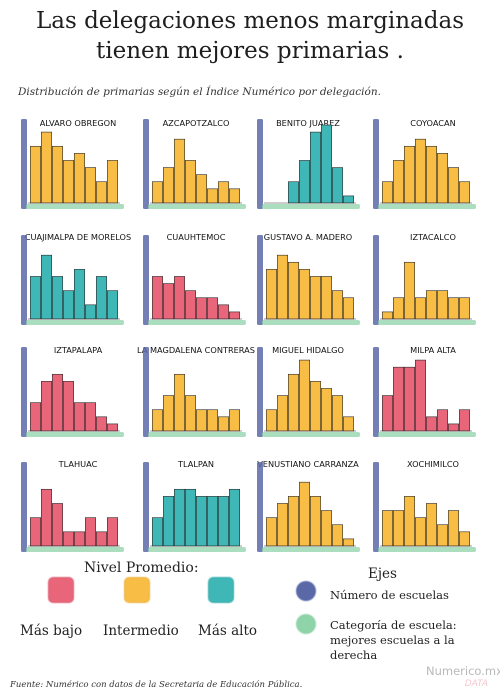 The width and height of the screenshot is (500, 700). What do you see at coordinates (78, 237) in the screenshot?
I see `panel-title: CUAJIMALPA DE MORELOS` at bounding box center [78, 237].